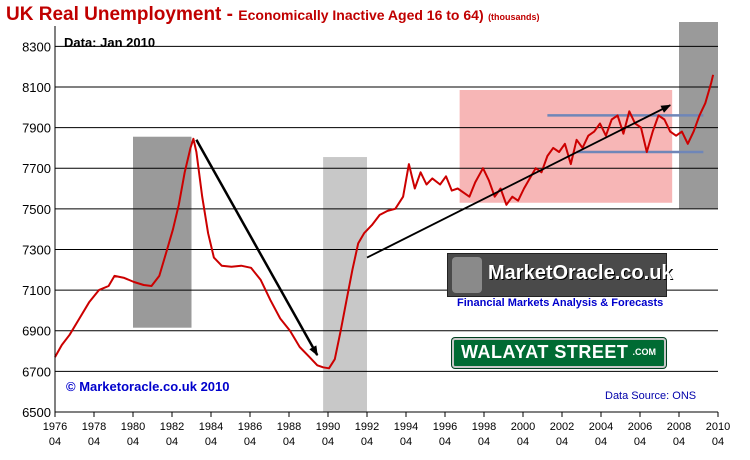 This screenshot has height=460, width=750. I want to click on y-tick-label: 7900, so click(36, 128).